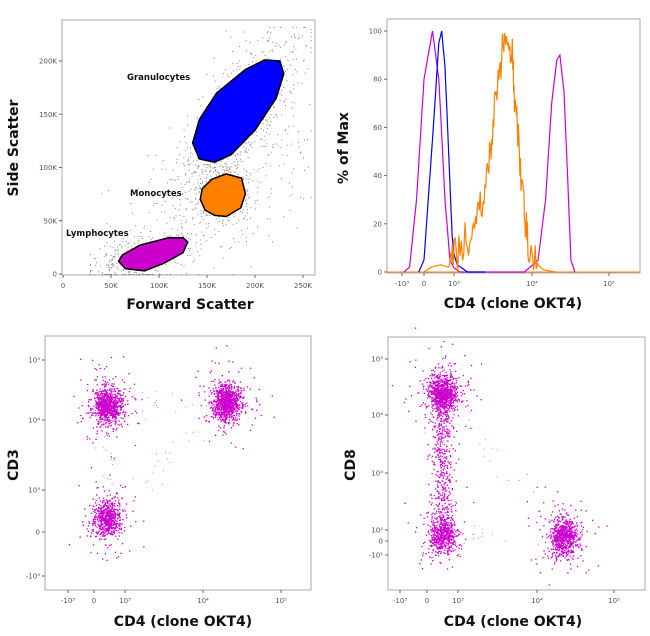  Describe the element at coordinates (153, 254) in the screenshot. I see `gate-lymphocytes` at that location.